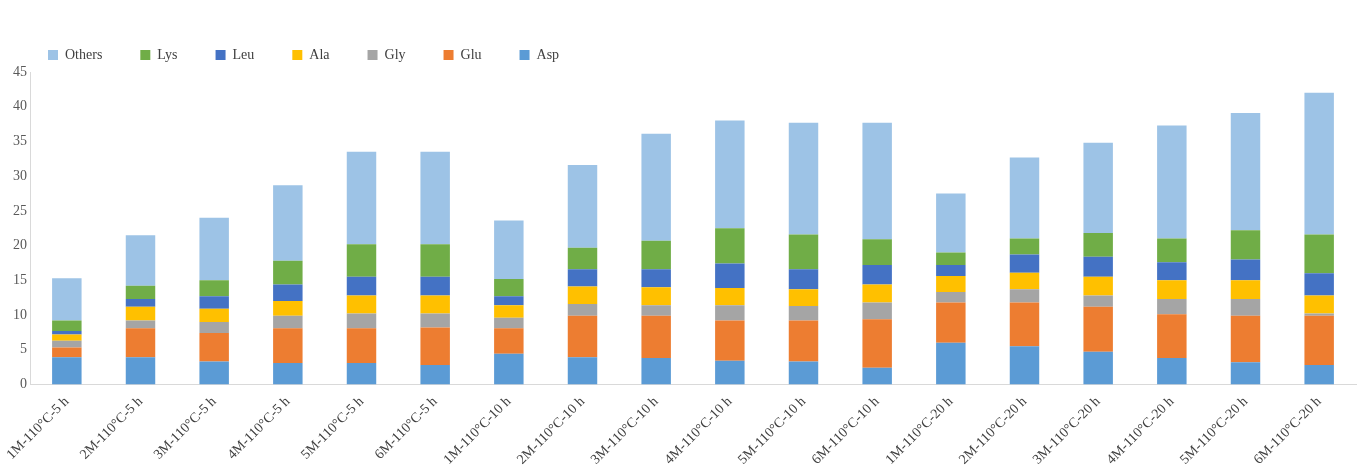 The height and width of the screenshot is (475, 1368). What do you see at coordinates (23, 349) in the screenshot?
I see `y-tick-label: 5` at bounding box center [23, 349].